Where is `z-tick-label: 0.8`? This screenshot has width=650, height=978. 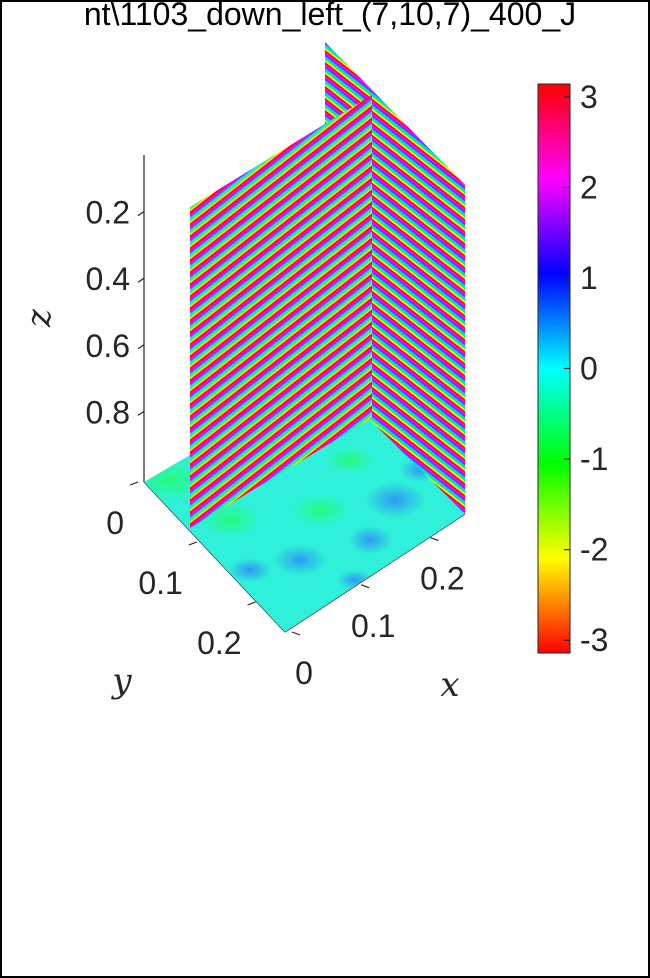
z-tick-label: 0.8 is located at coordinates (108, 412).